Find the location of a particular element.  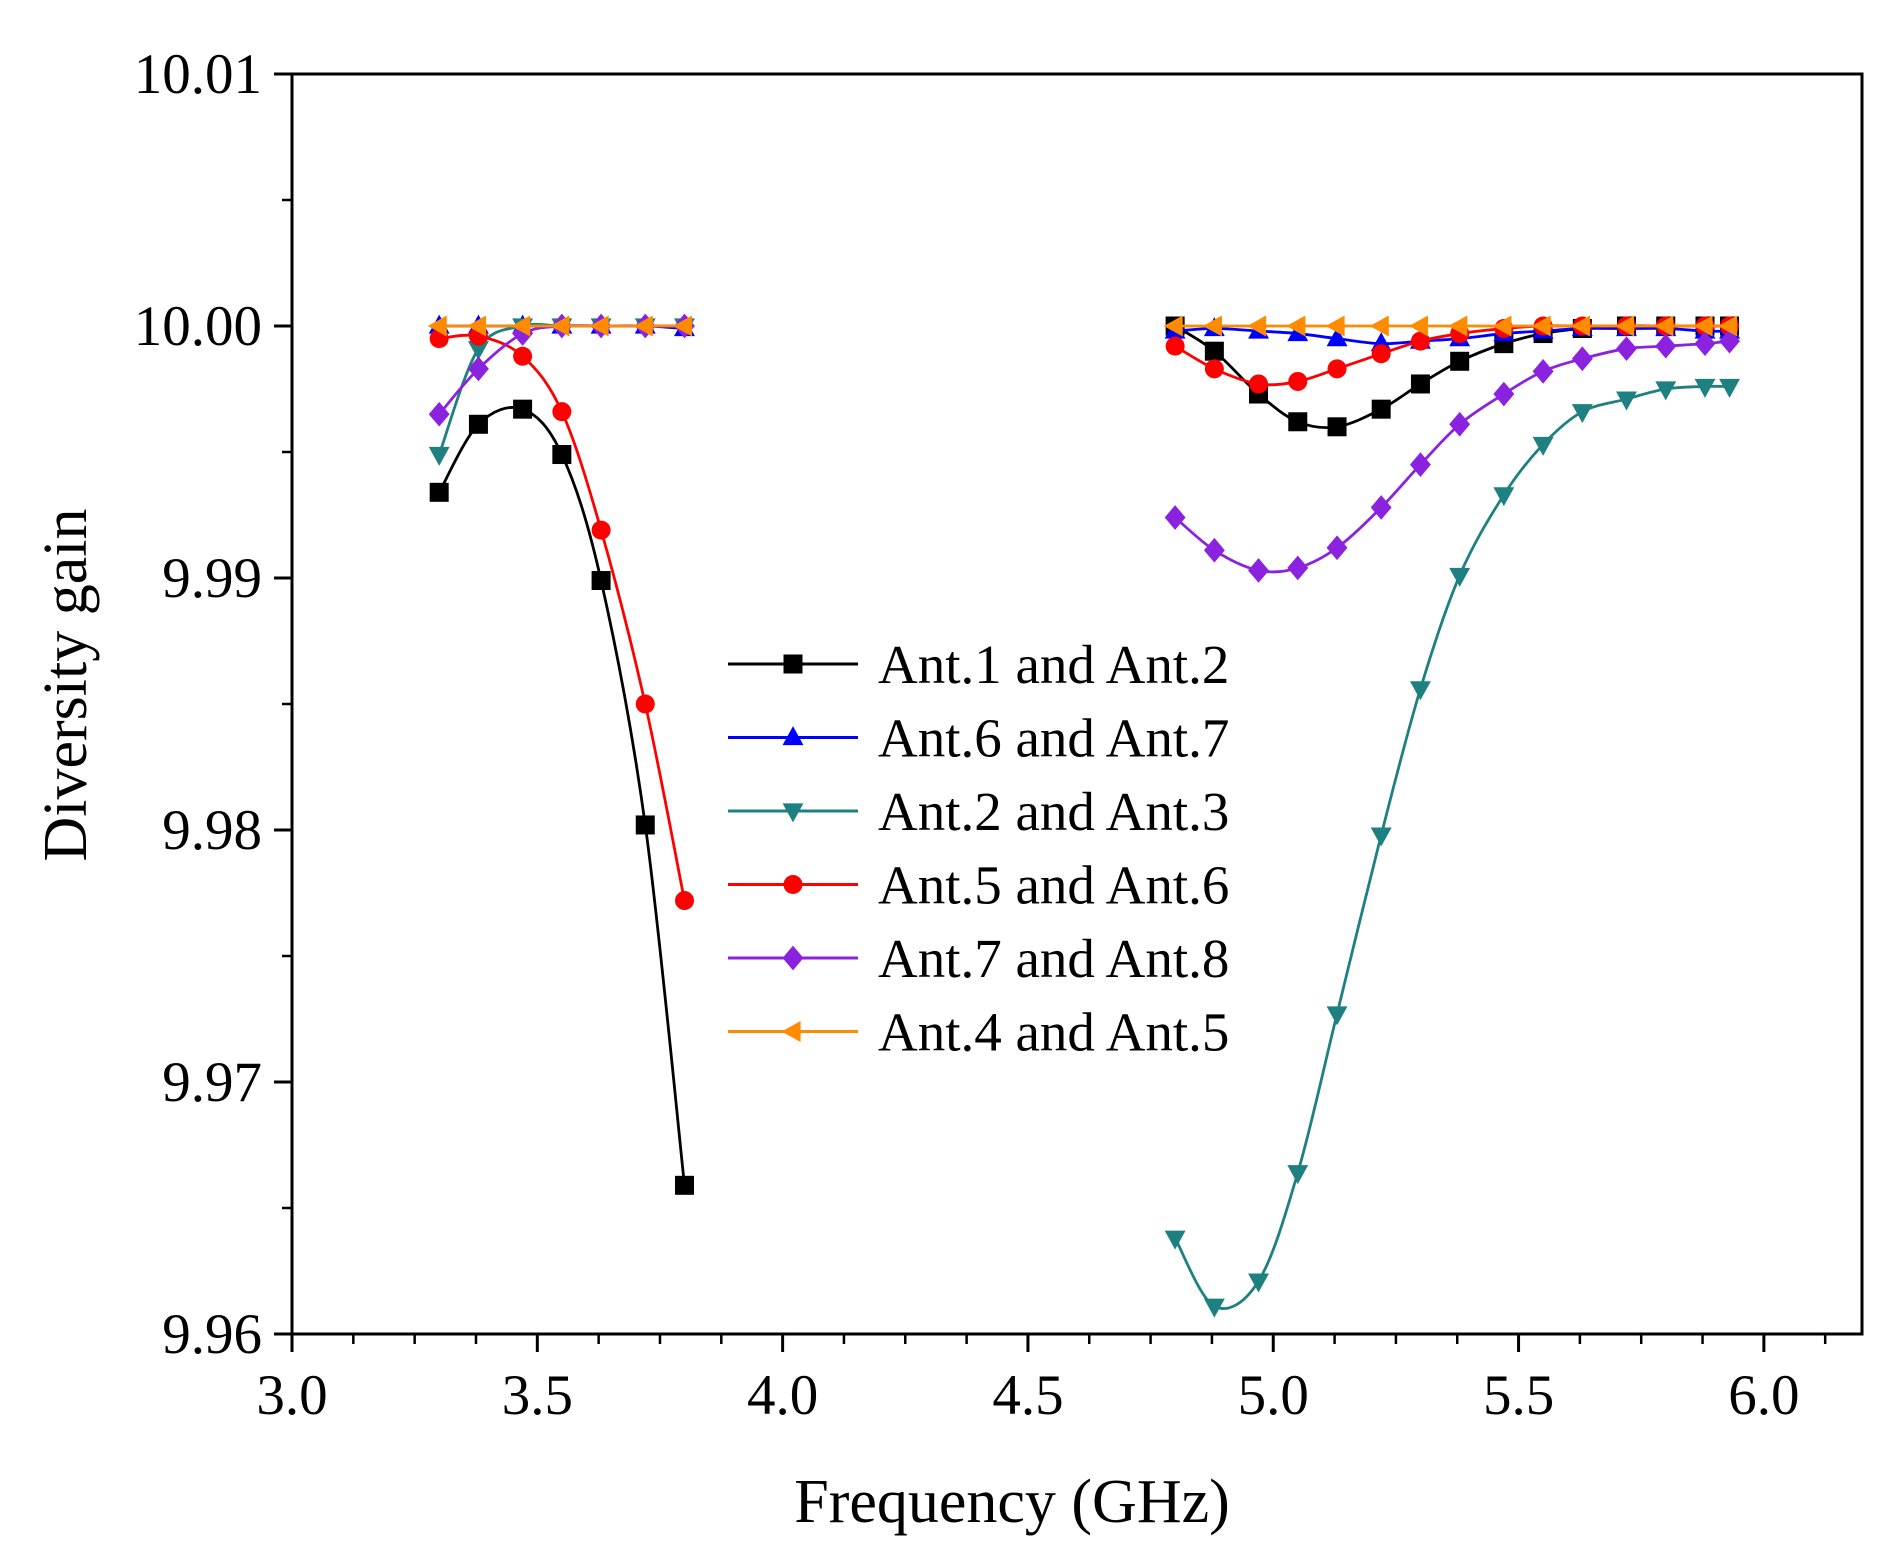

y-tick-label: 9.96 is located at coordinates (212, 1334).